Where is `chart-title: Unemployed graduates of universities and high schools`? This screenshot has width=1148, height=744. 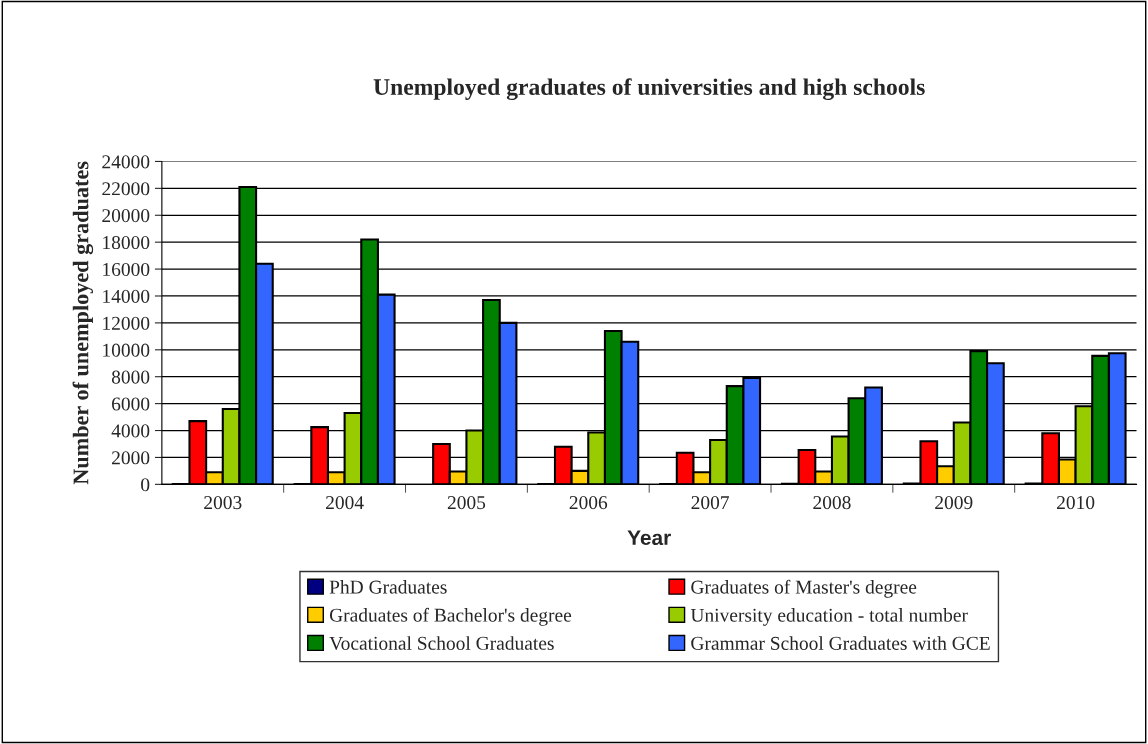
chart-title: Unemployed graduates of universities and high schools is located at coordinates (649, 89).